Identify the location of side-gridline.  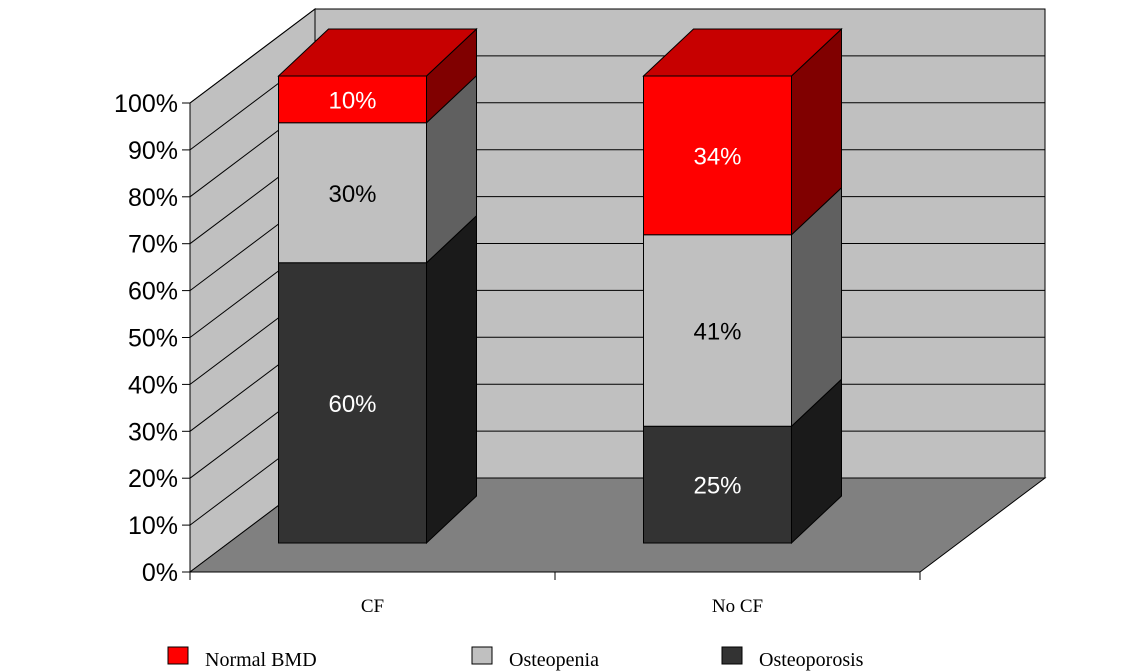
(252, 56).